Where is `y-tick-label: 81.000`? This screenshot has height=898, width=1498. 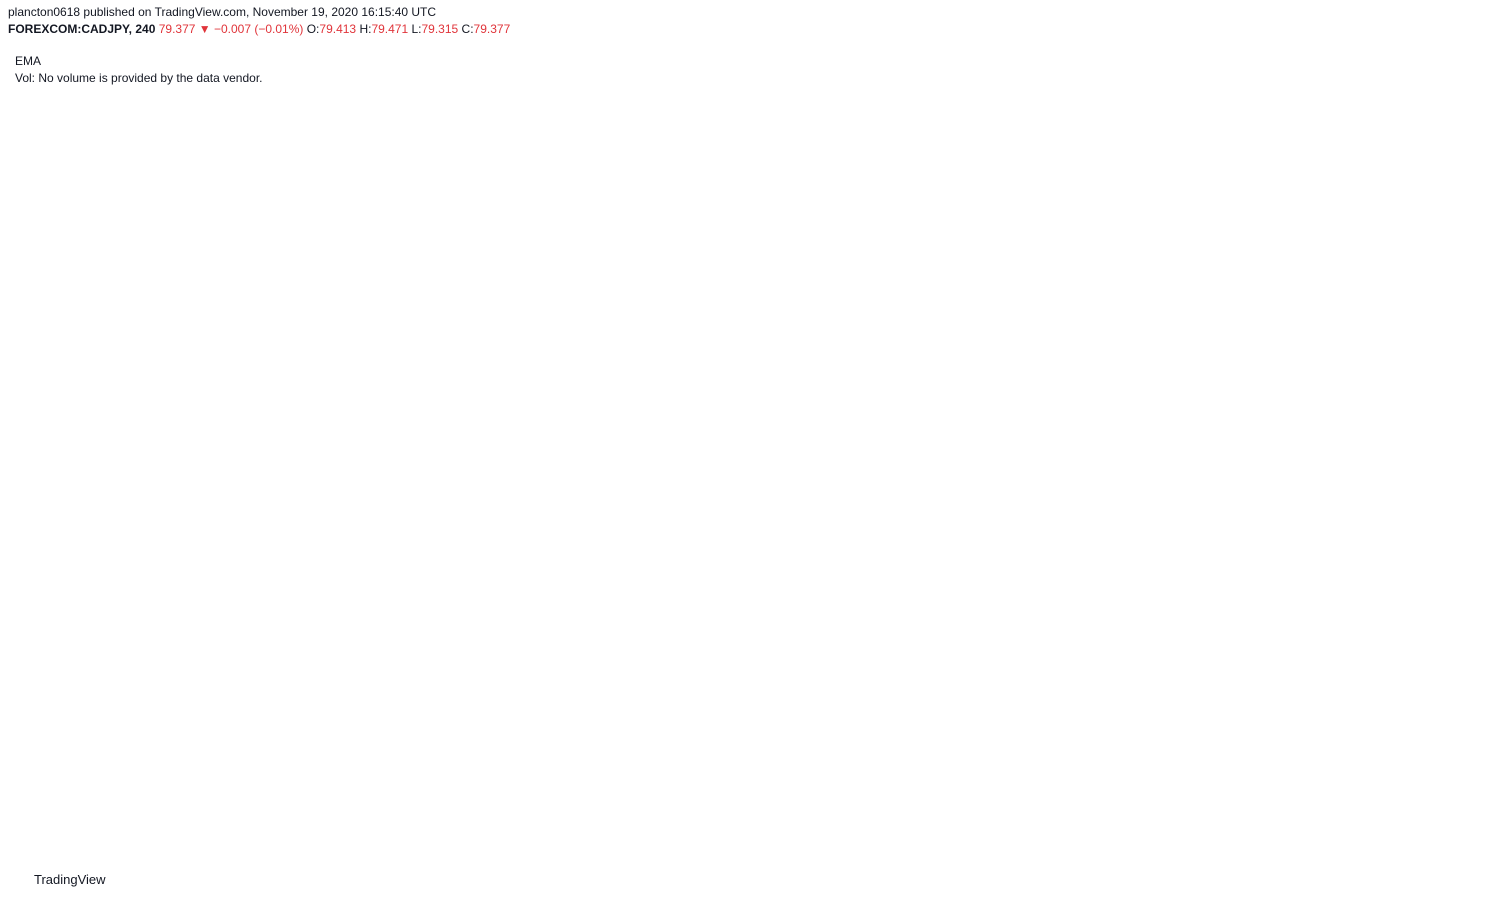 y-tick-label: 81.000 is located at coordinates (1451, 205).